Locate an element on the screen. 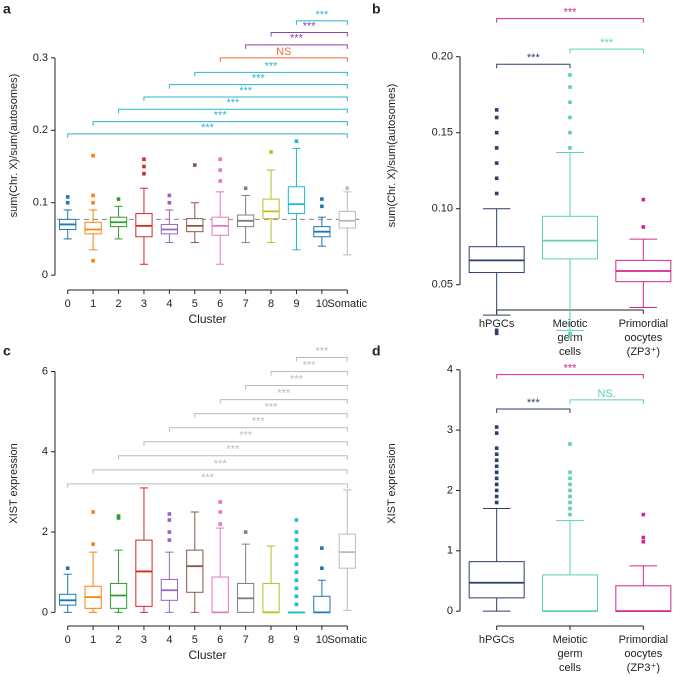  x-tick-label-line: oocytes is located at coordinates (643, 654).